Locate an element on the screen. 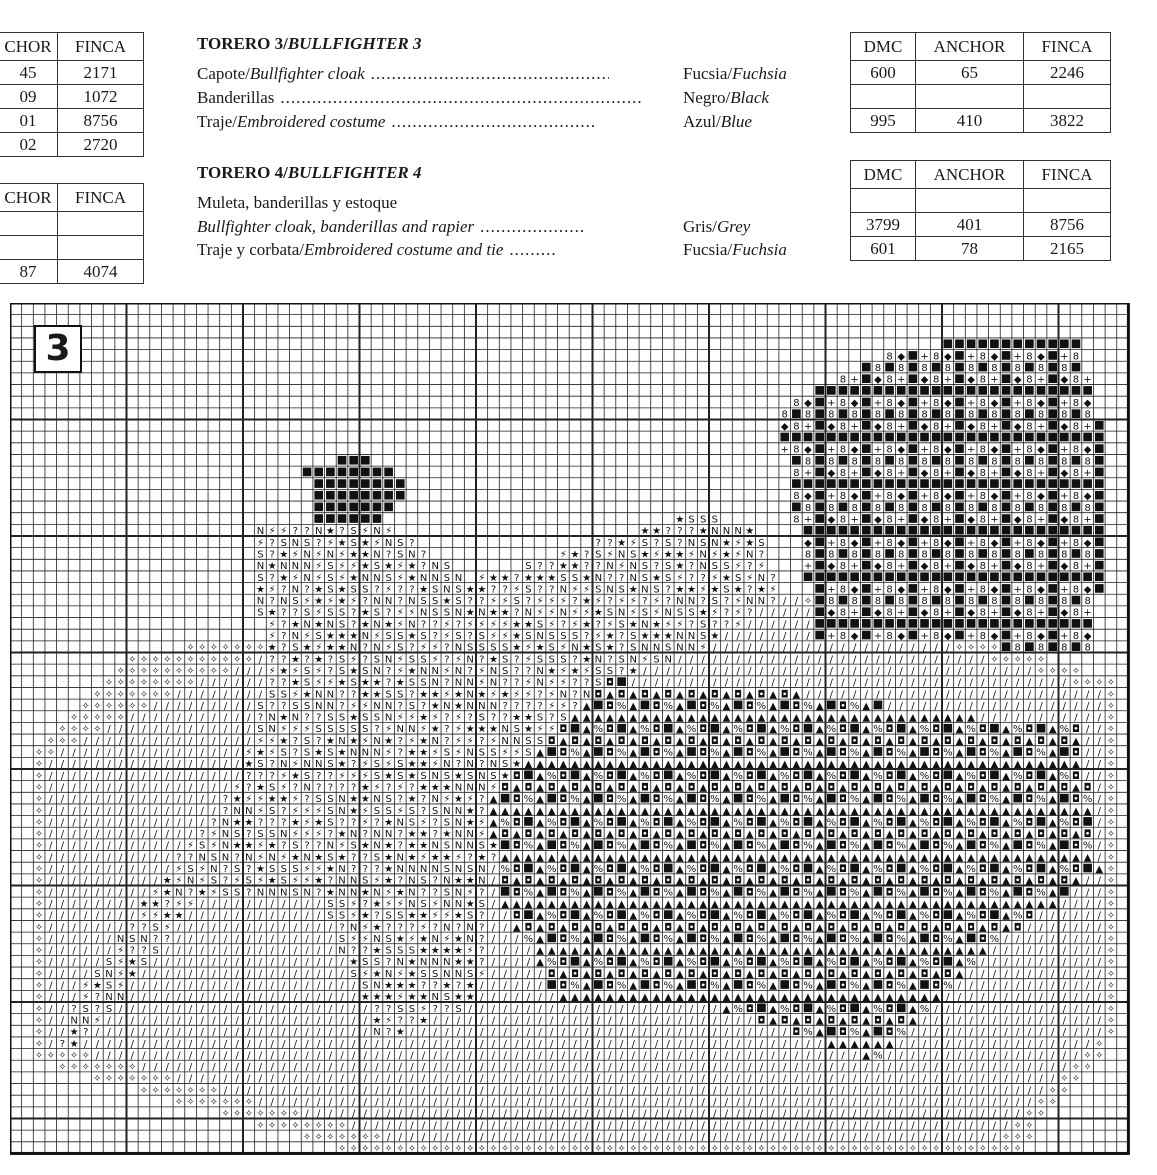  stitch-symbol: ◆ is located at coordinates (1088, 543).